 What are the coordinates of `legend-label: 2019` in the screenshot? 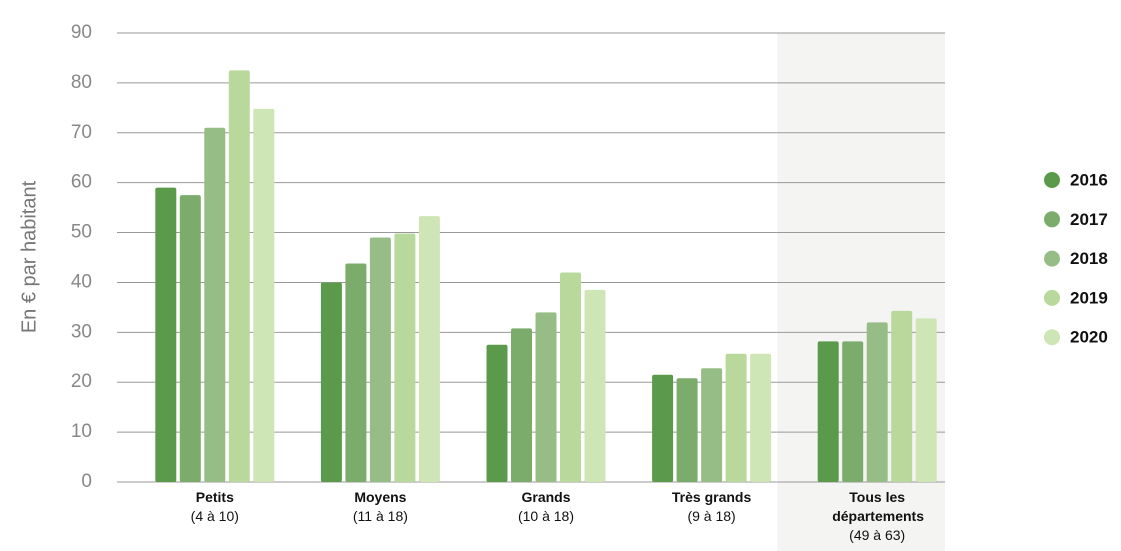 It's located at (1089, 297).